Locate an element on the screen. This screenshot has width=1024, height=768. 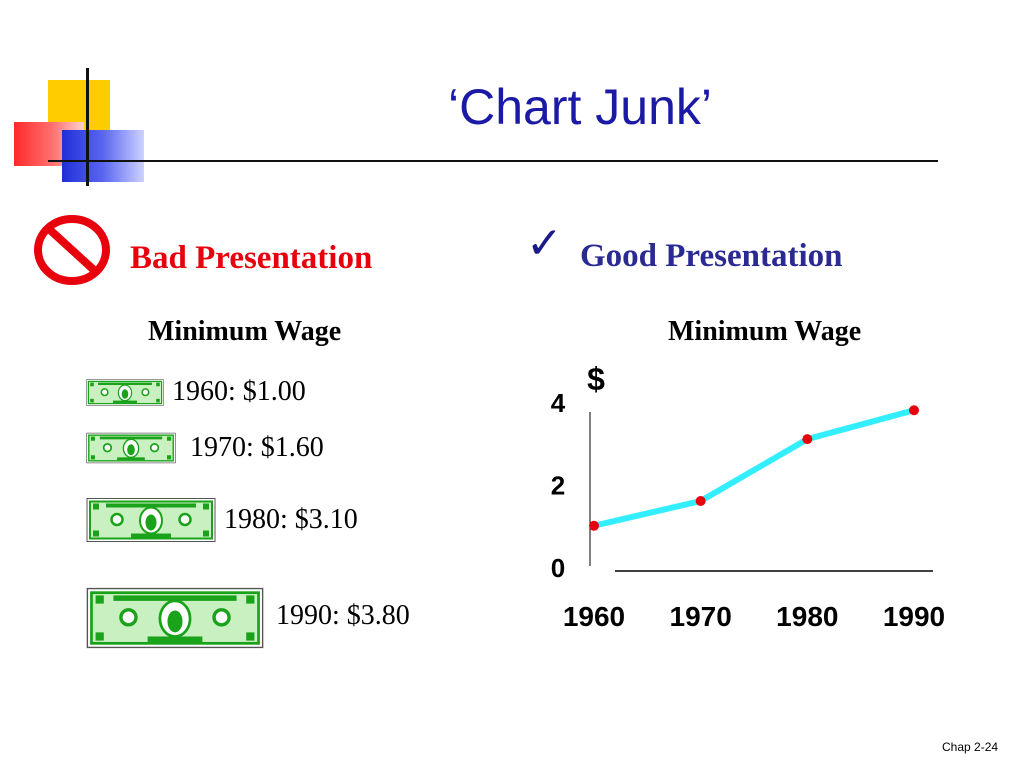
wage-label-1970: 1970: $1.60 is located at coordinates (257, 447).